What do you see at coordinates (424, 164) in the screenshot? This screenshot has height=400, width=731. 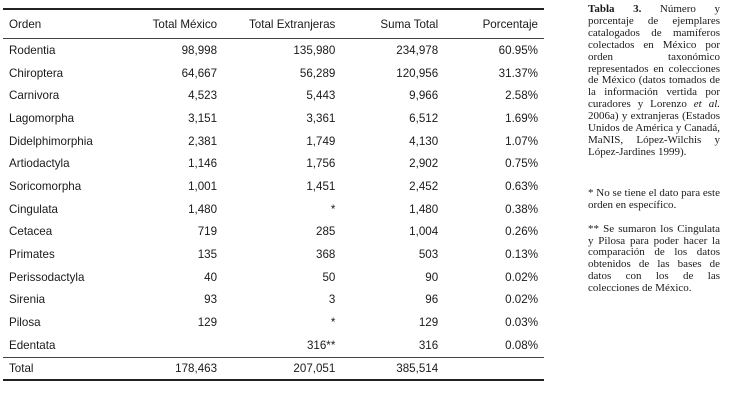 I see `cell-suma-total: 2,902` at bounding box center [424, 164].